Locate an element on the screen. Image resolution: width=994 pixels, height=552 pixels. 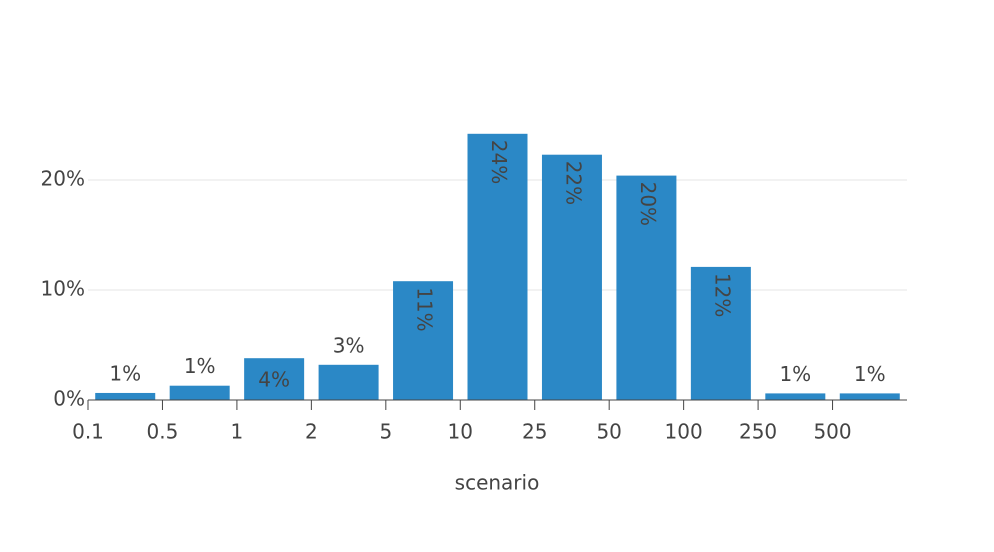
x-tick-label: 50 is located at coordinates (608, 432).